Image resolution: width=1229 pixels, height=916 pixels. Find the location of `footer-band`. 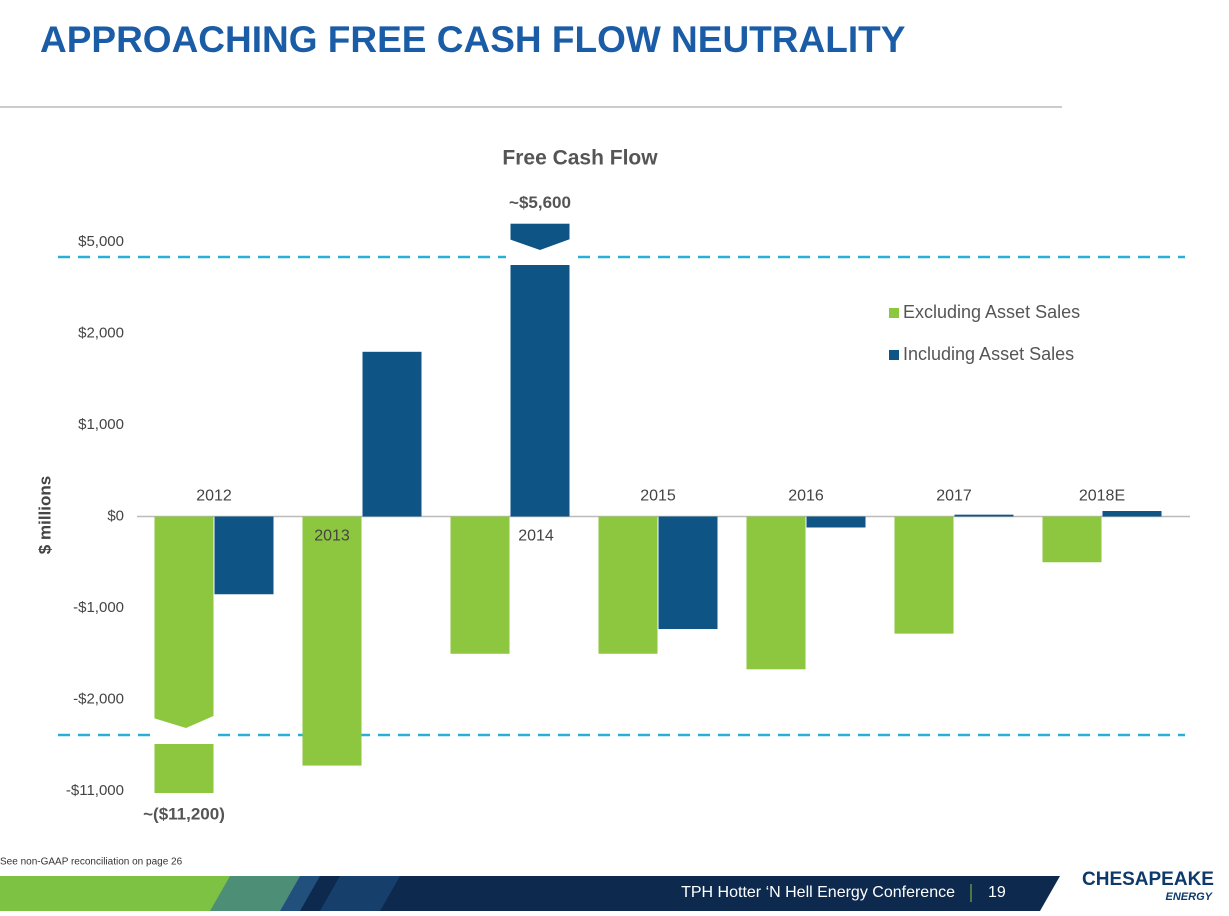

footer-band is located at coordinates (670, 893).